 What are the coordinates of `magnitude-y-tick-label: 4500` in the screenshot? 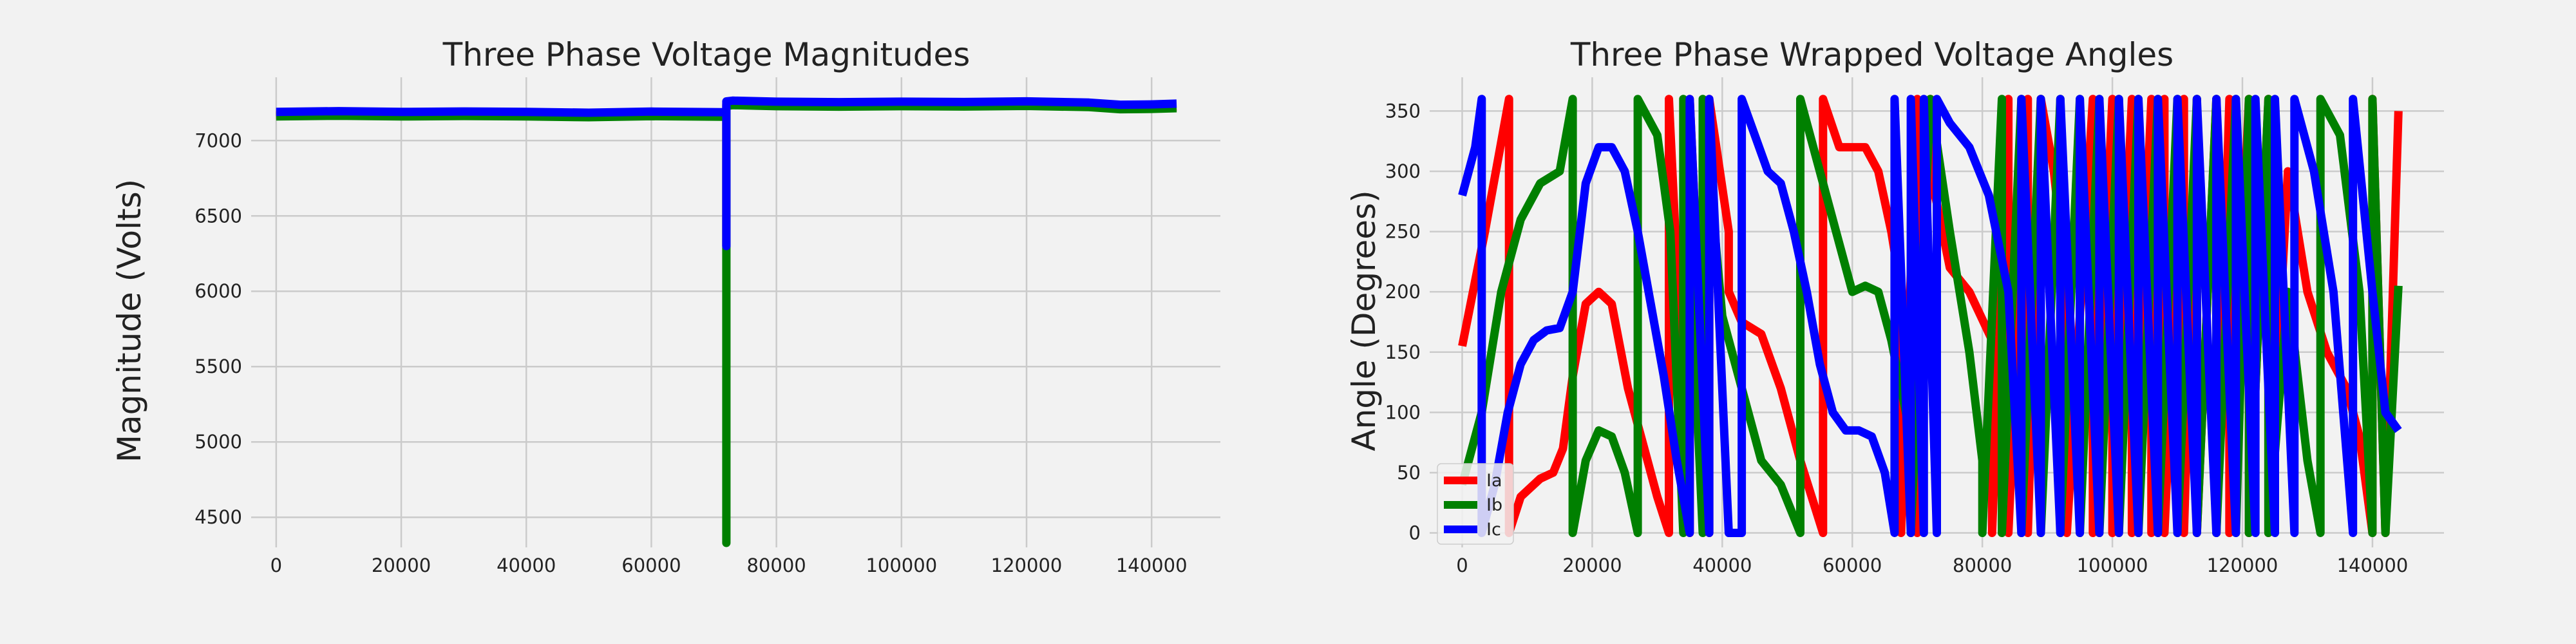 It's located at (218, 517).